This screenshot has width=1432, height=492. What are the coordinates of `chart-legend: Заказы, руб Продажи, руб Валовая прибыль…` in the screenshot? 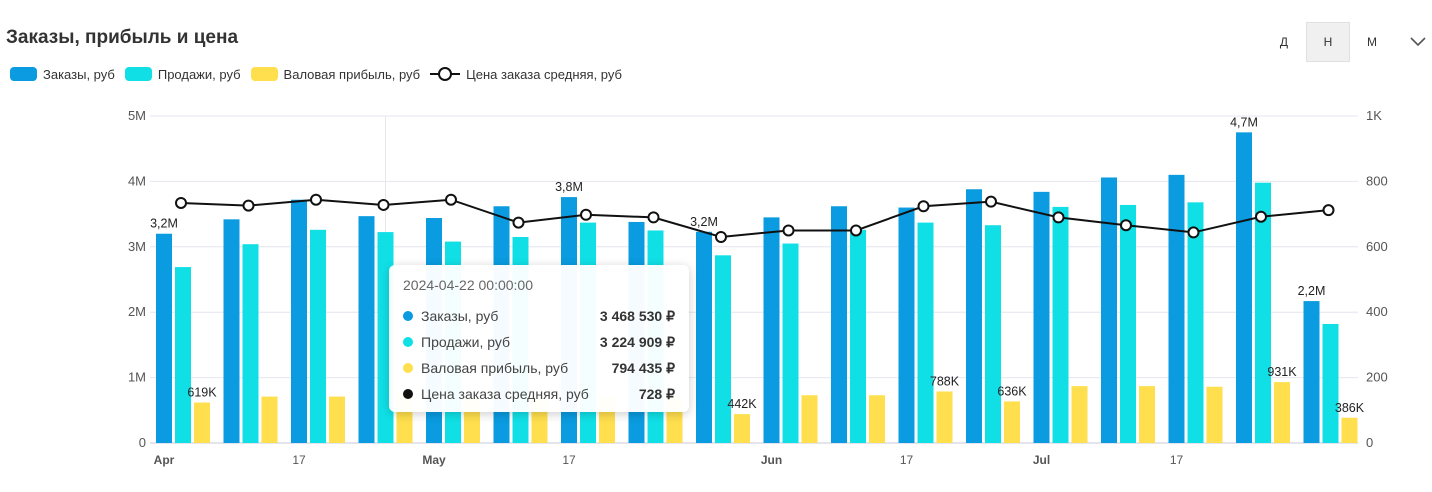 It's located at (321, 74).